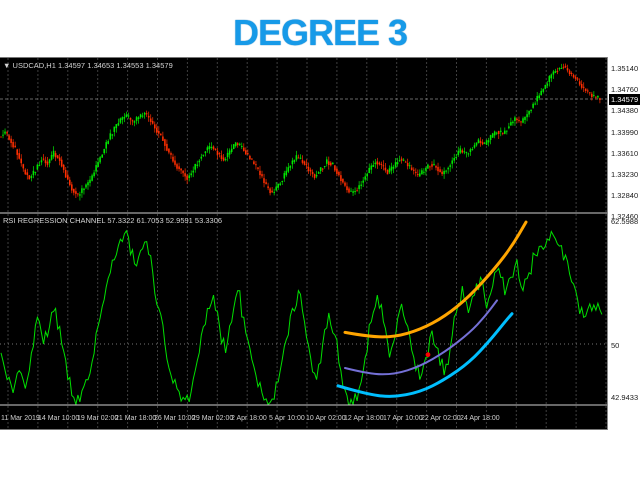  Describe the element at coordinates (287, 418) in the screenshot. I see `time-axis-label: 5 Apr 10:00` at that location.